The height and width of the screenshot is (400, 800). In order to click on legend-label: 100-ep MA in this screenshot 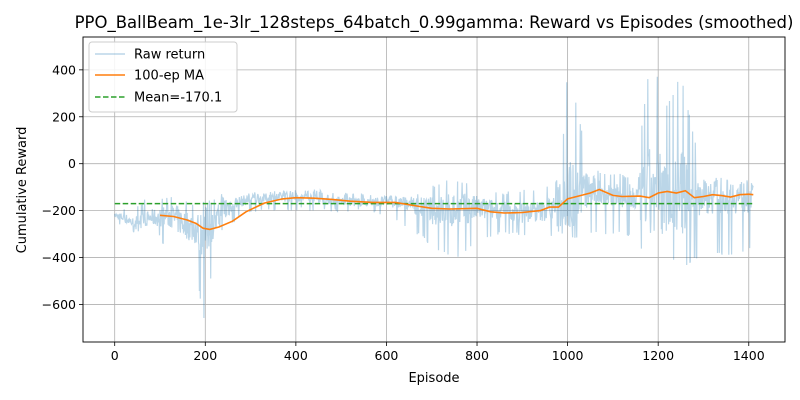, I will do `click(169, 76)`.